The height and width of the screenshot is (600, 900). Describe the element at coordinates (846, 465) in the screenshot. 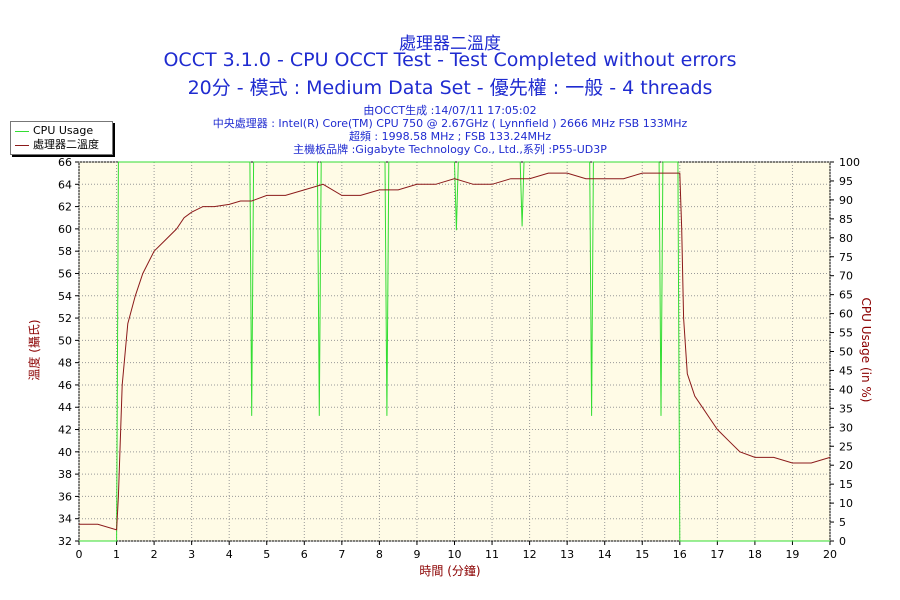

I see `y-right-tick-label: 20` at that location.